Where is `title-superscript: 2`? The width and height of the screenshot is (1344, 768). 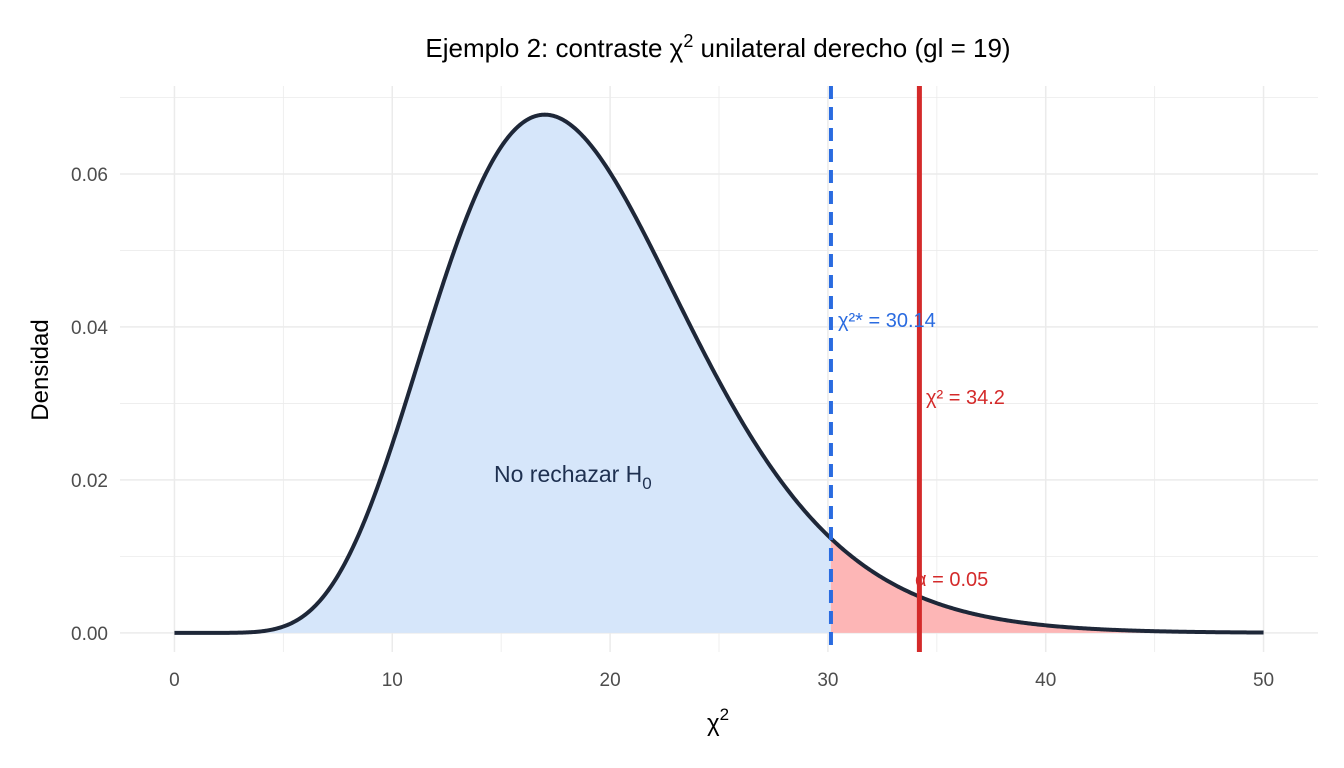
title-superscript: 2 is located at coordinates (688, 41).